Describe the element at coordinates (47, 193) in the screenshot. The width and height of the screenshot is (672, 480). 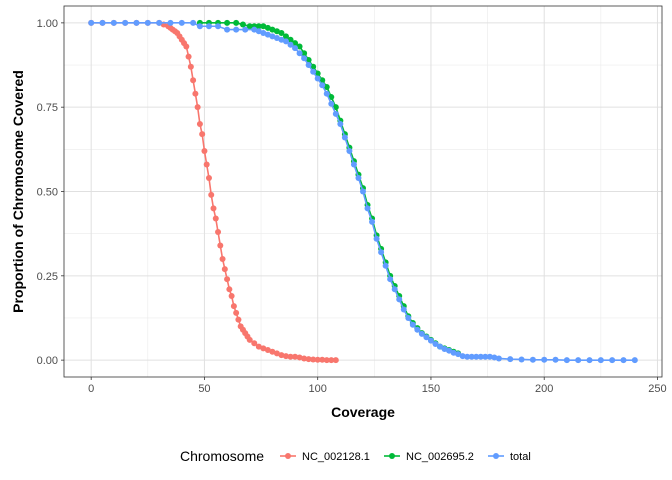
I see `y-tick-label: 0.50` at that location.